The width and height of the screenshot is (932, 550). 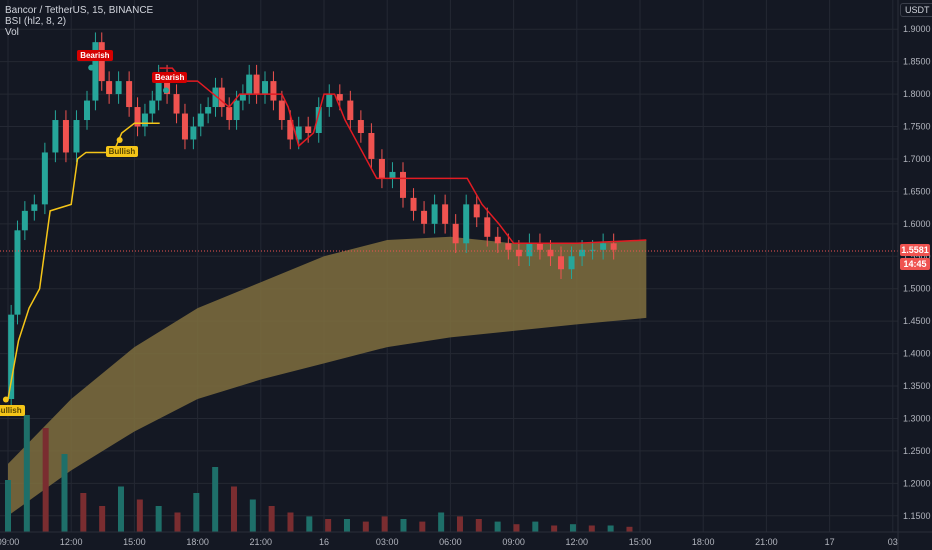 I want to click on y-tick-label: 1.5000, so click(x=917, y=289).